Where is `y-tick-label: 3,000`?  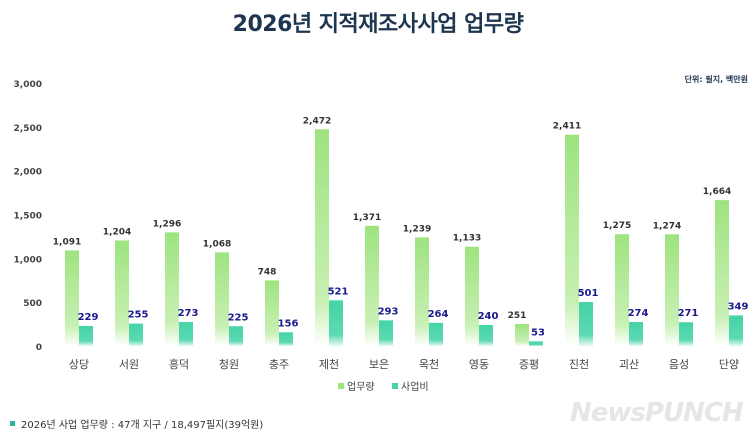
y-tick-label: 3,000 is located at coordinates (28, 85).